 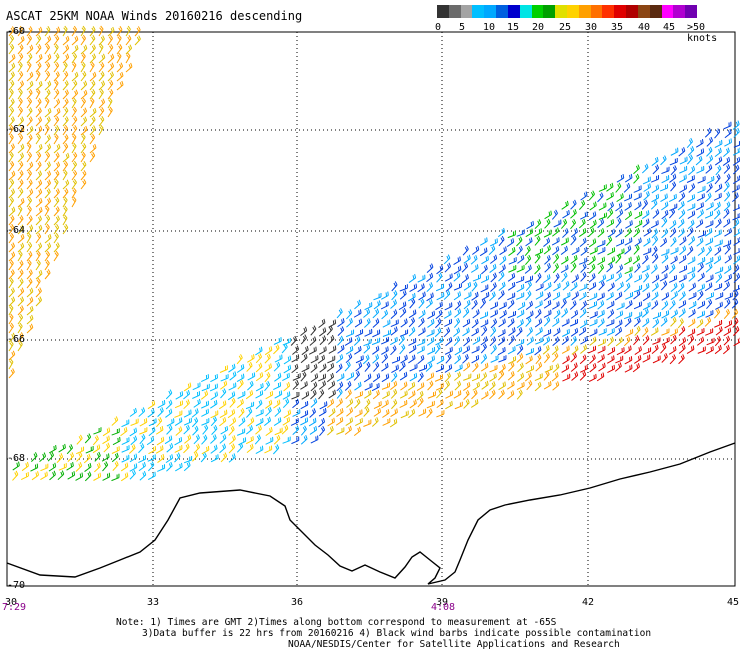 I want to click on legend-tick-10: 10, so click(x=489, y=27).